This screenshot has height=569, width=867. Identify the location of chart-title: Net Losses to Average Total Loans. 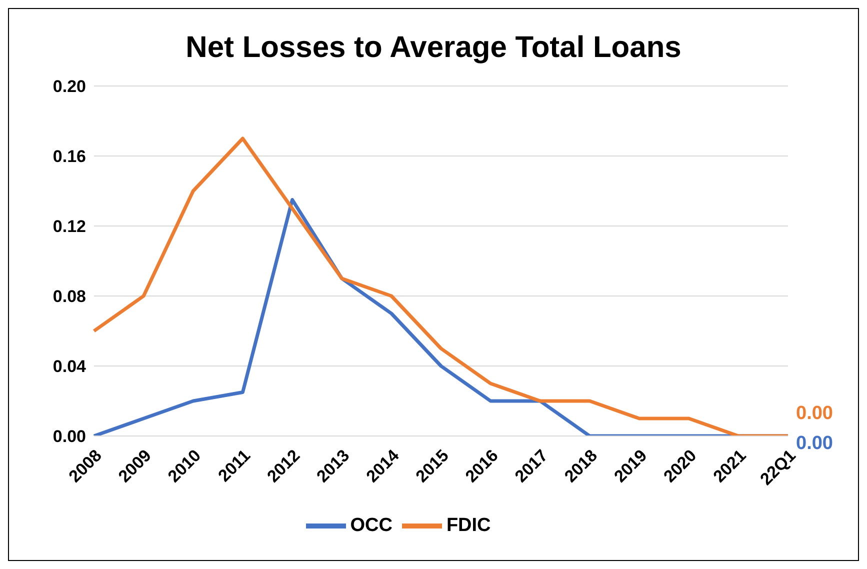
(433, 48).